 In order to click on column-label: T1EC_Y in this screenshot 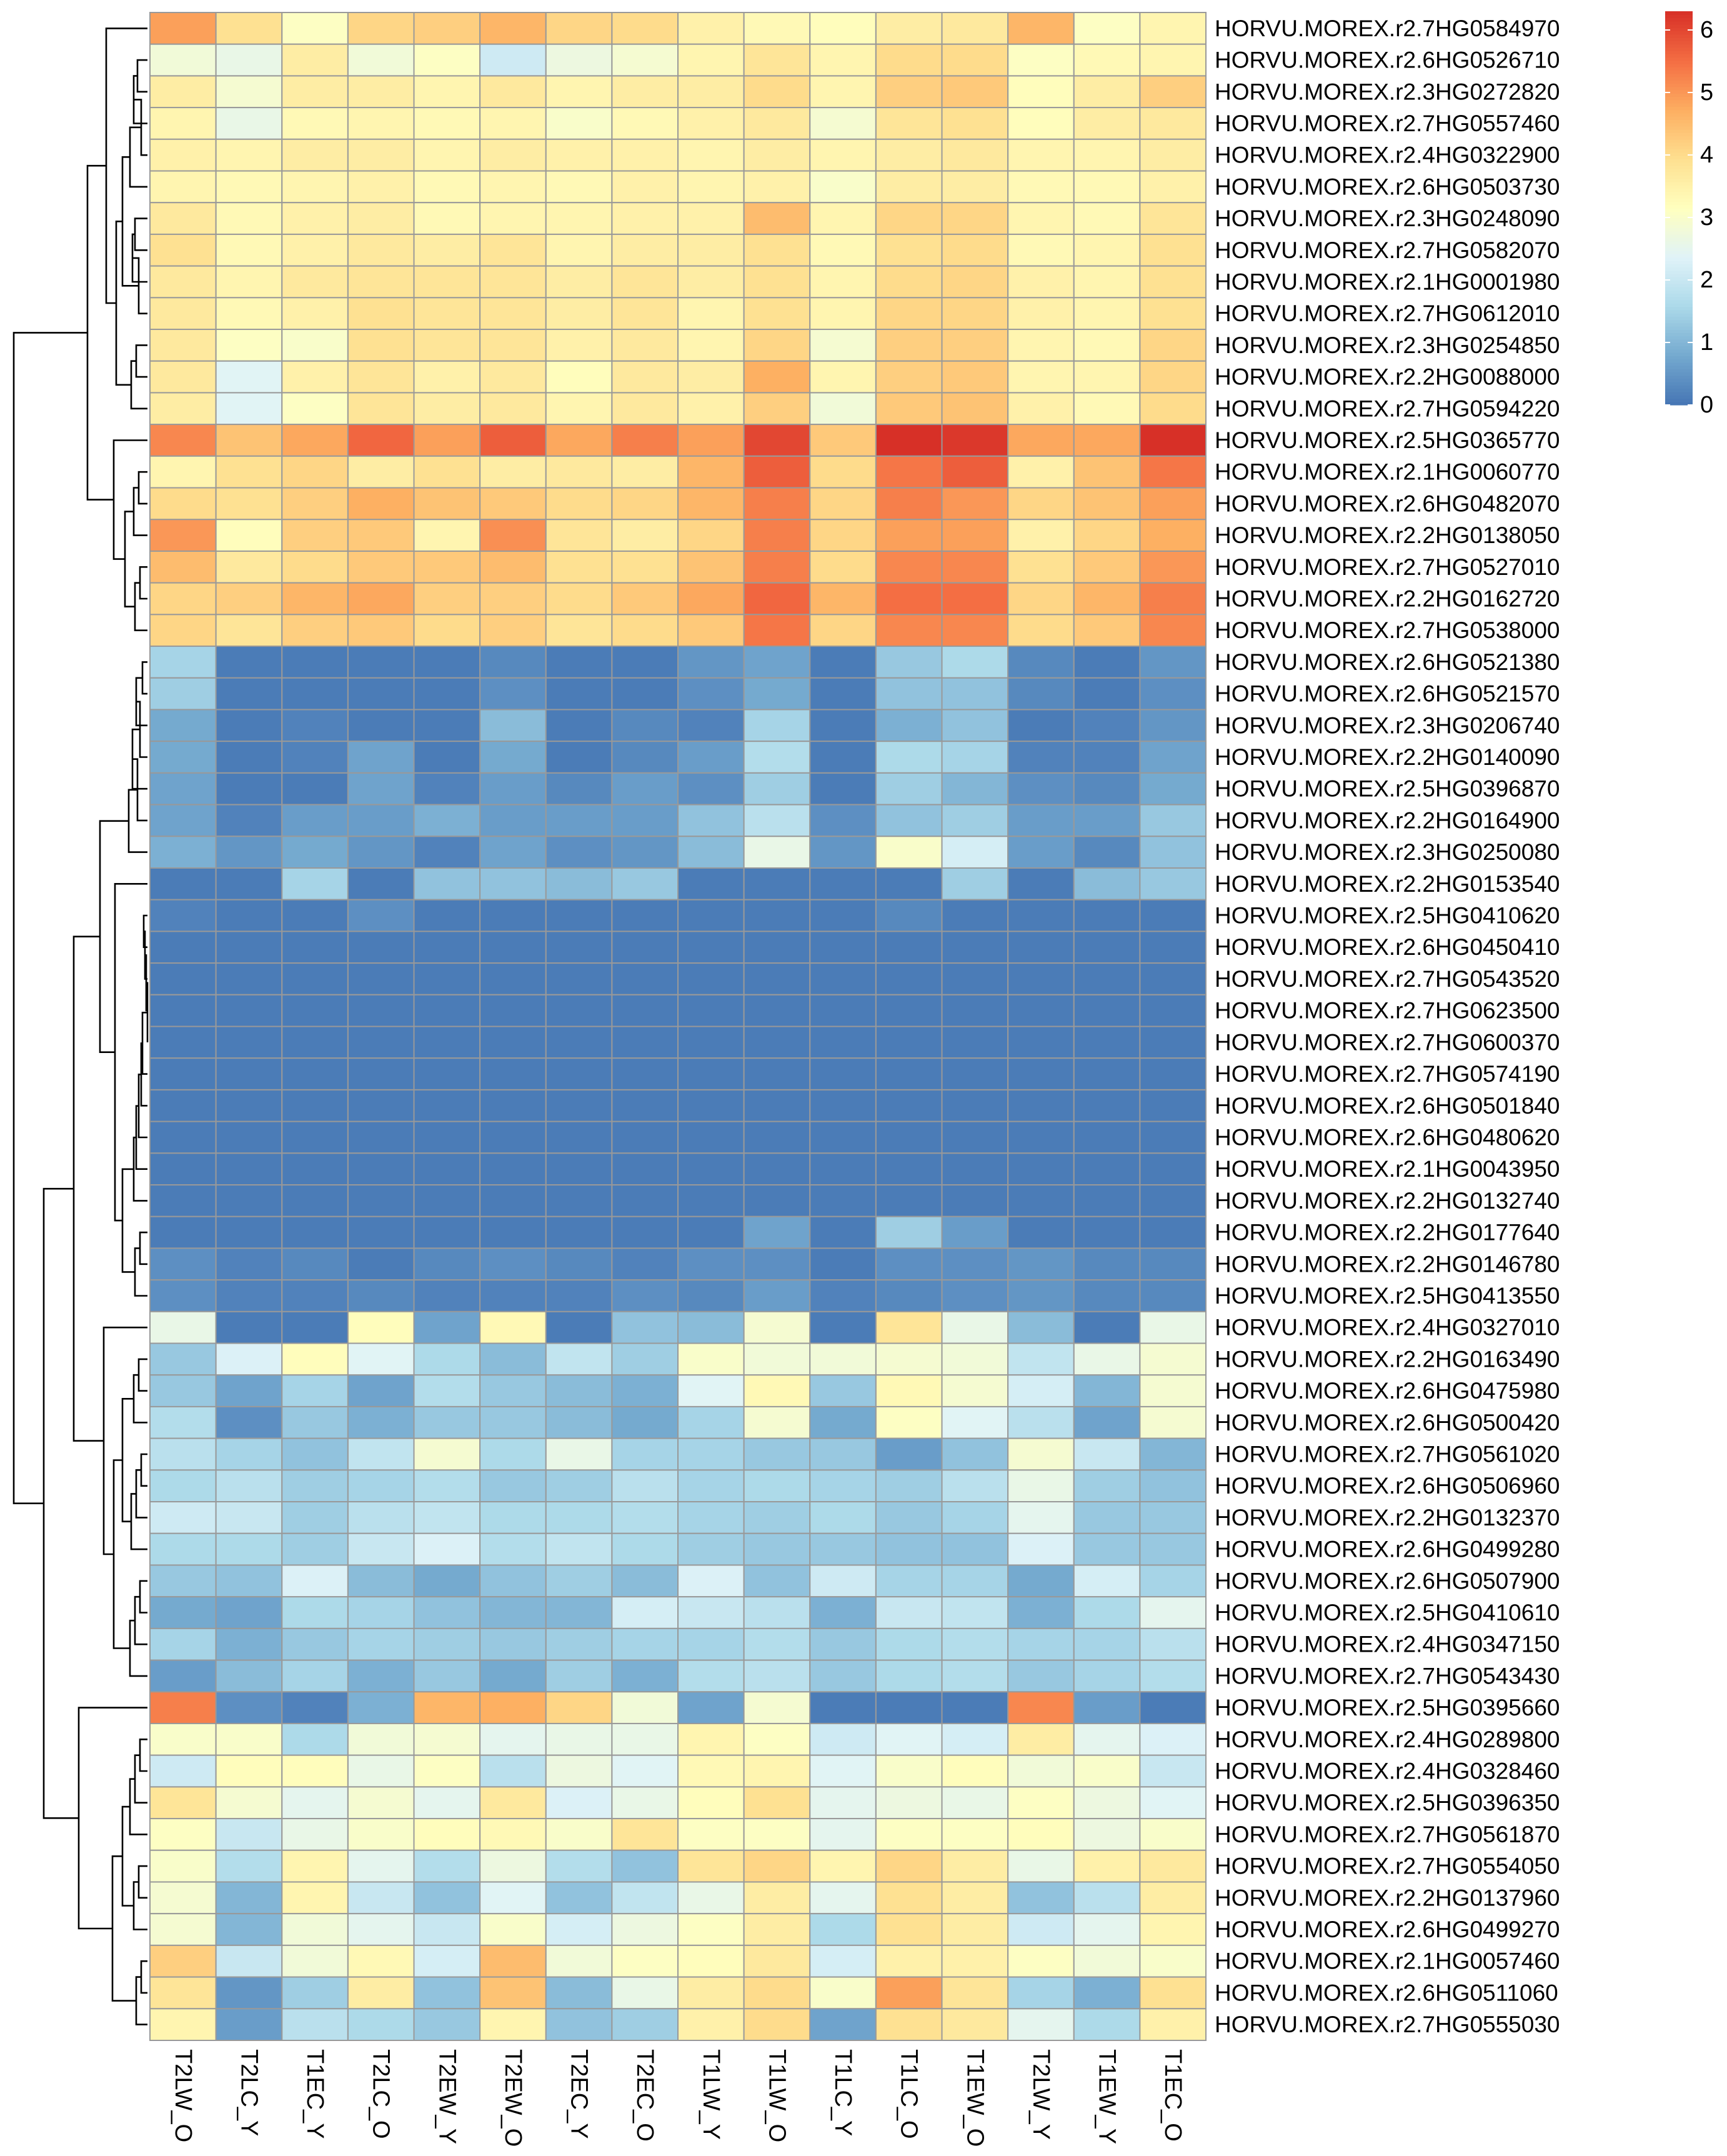, I will do `click(315, 2094)`.